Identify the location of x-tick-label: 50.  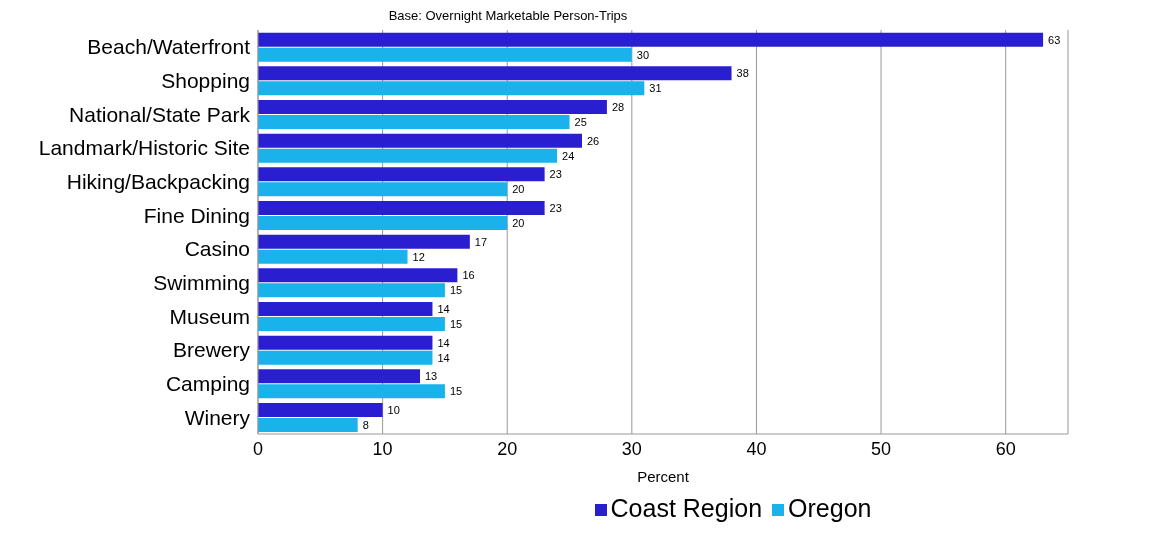
(881, 448).